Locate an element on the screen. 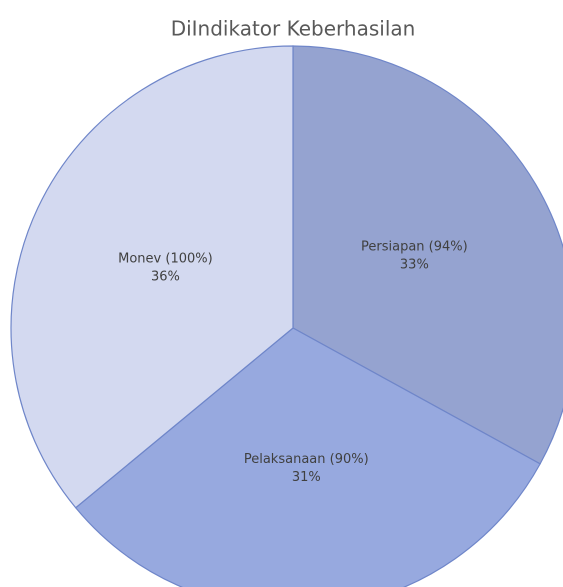  slice-category-label: Pelaksanaan (90%) is located at coordinates (306, 459).